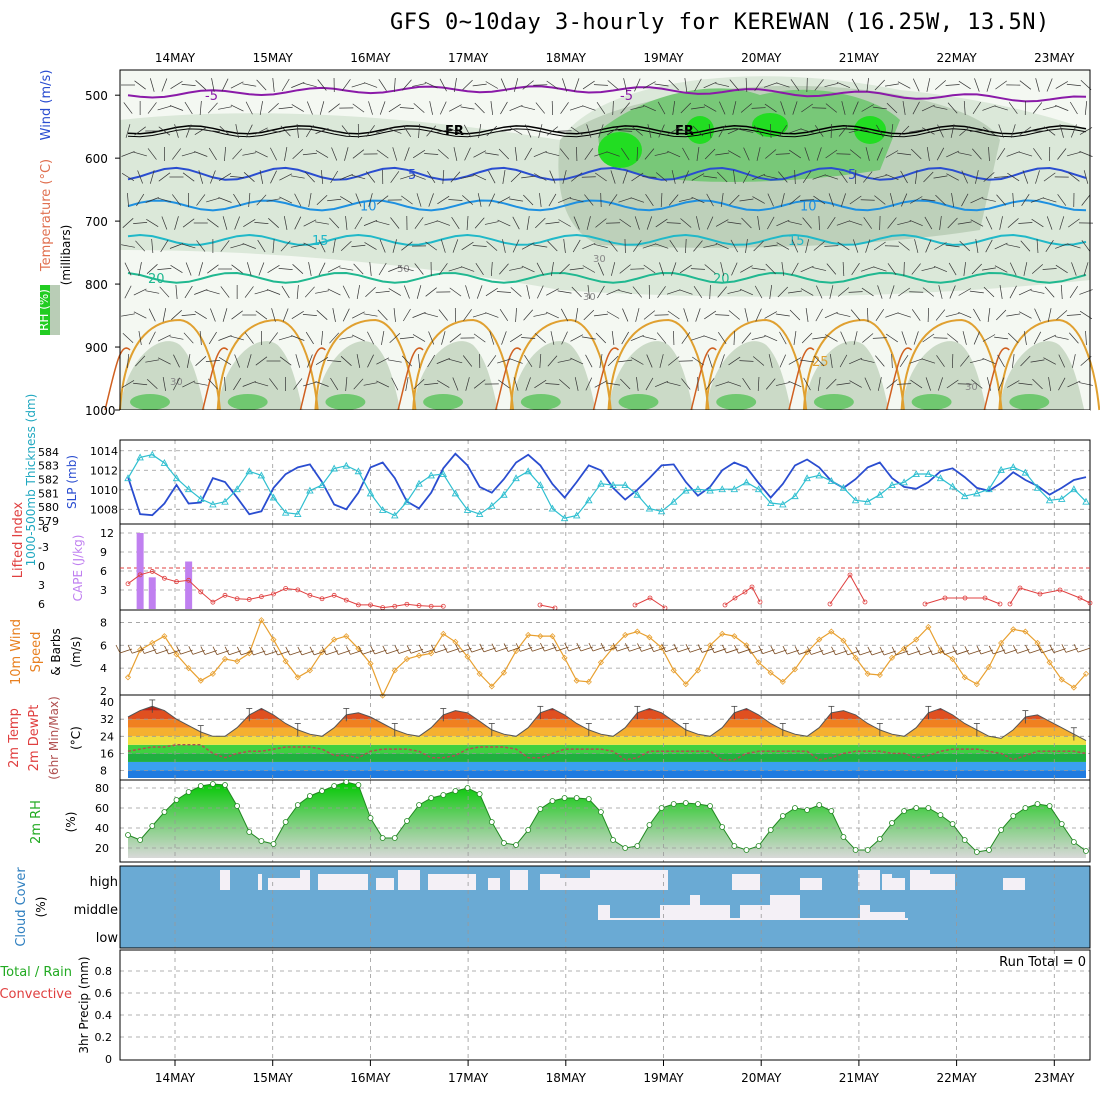 This screenshot has height=1100, width=1100. I want to click on cloud-level-label: low, so click(107, 938).